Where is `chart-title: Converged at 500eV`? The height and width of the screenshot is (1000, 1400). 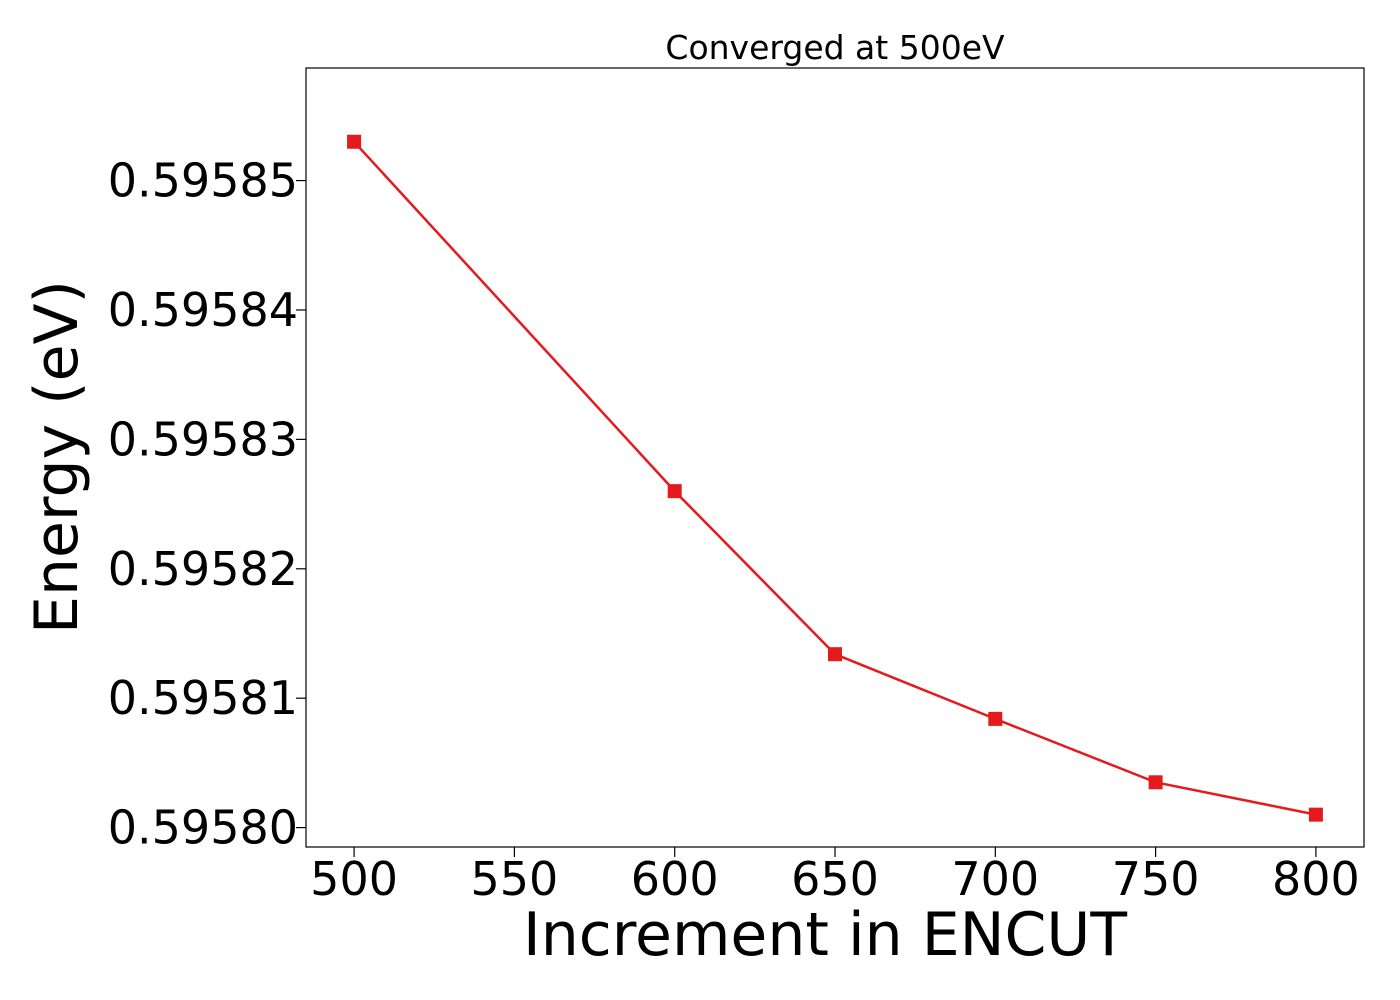 chart-title: Converged at 500eV is located at coordinates (835, 47).